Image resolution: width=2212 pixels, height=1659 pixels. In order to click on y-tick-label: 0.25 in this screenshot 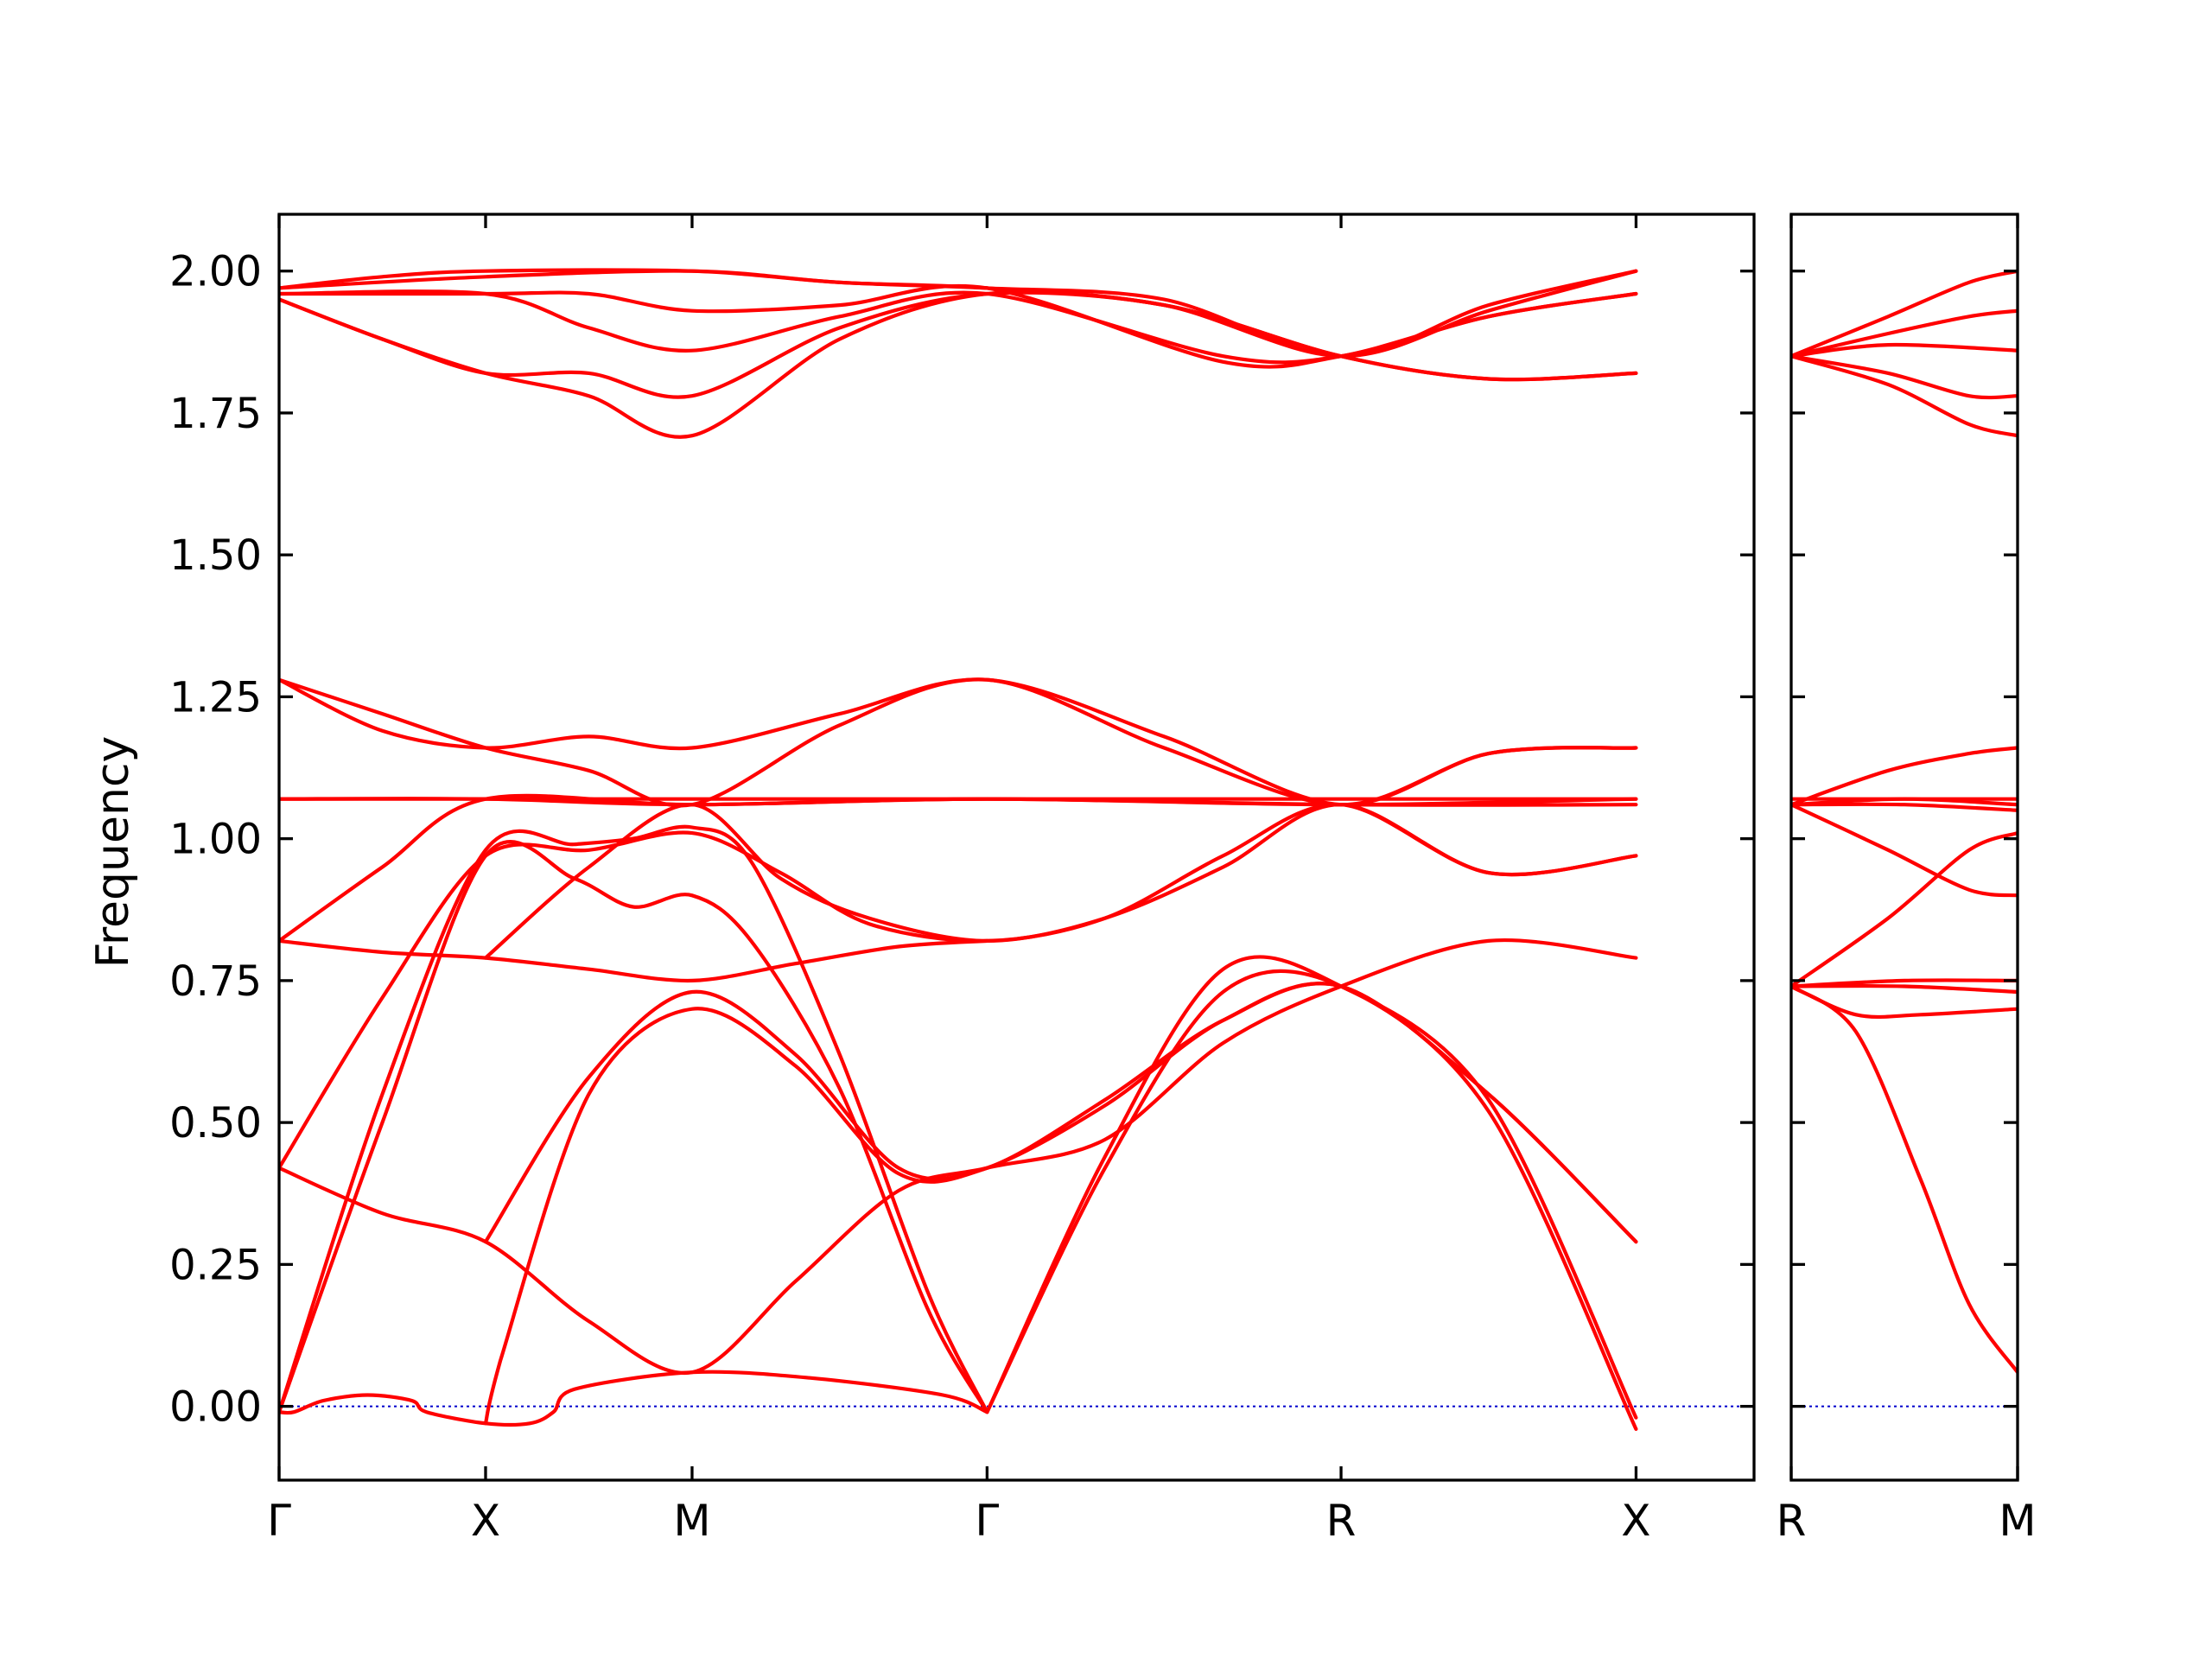, I will do `click(215, 1265)`.